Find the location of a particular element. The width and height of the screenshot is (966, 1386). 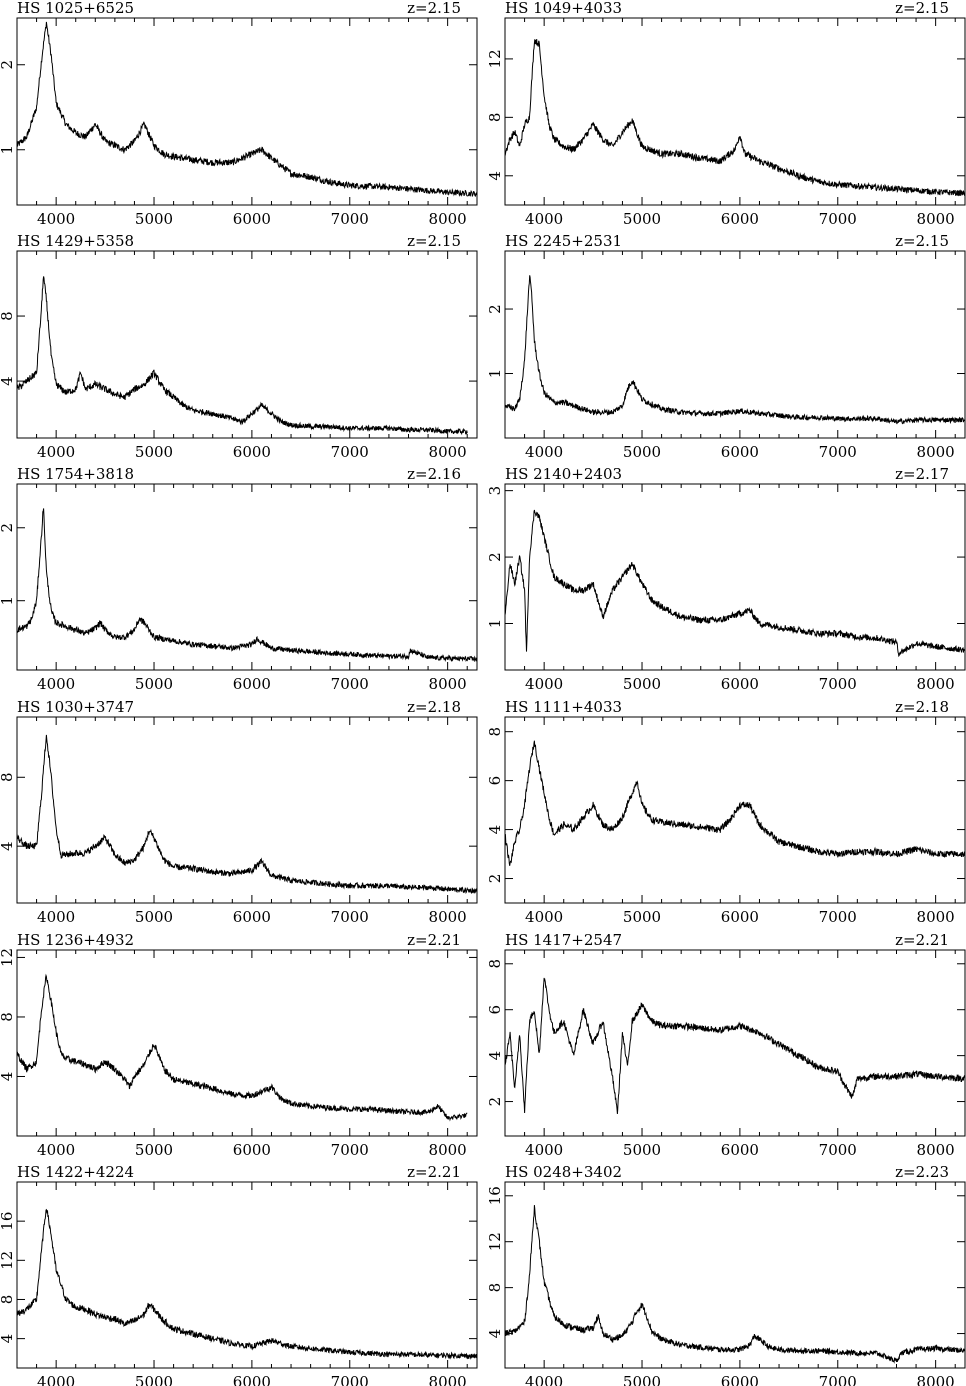

panel-5-redshift: z=2.16 is located at coordinates (434, 474).